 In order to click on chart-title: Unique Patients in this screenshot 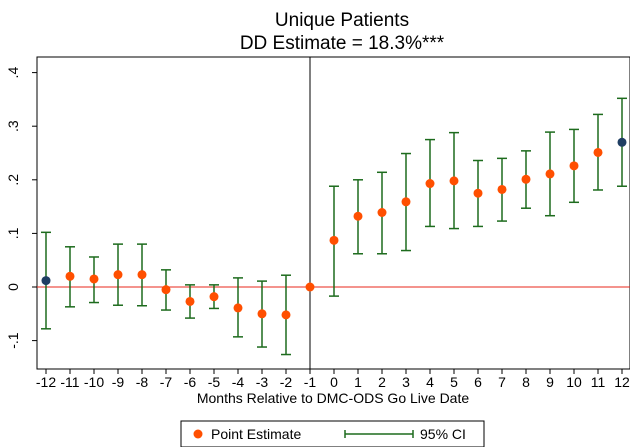, I will do `click(342, 20)`.